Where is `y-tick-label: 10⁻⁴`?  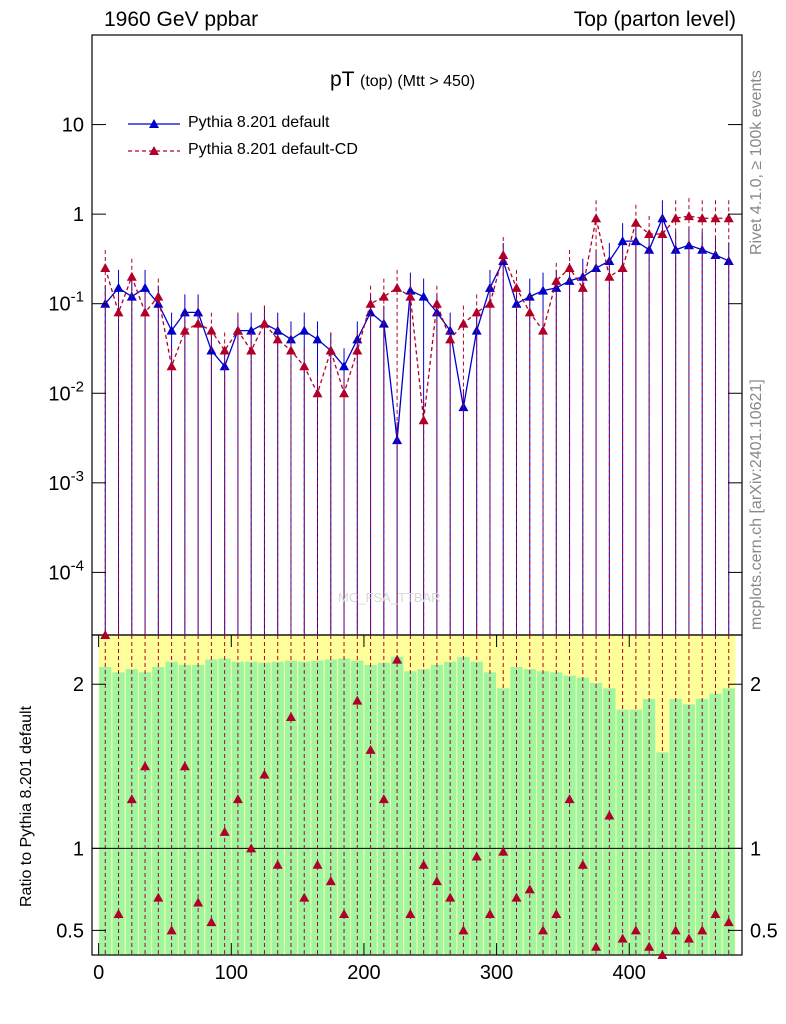 y-tick-label: 10⁻⁴ is located at coordinates (66, 570).